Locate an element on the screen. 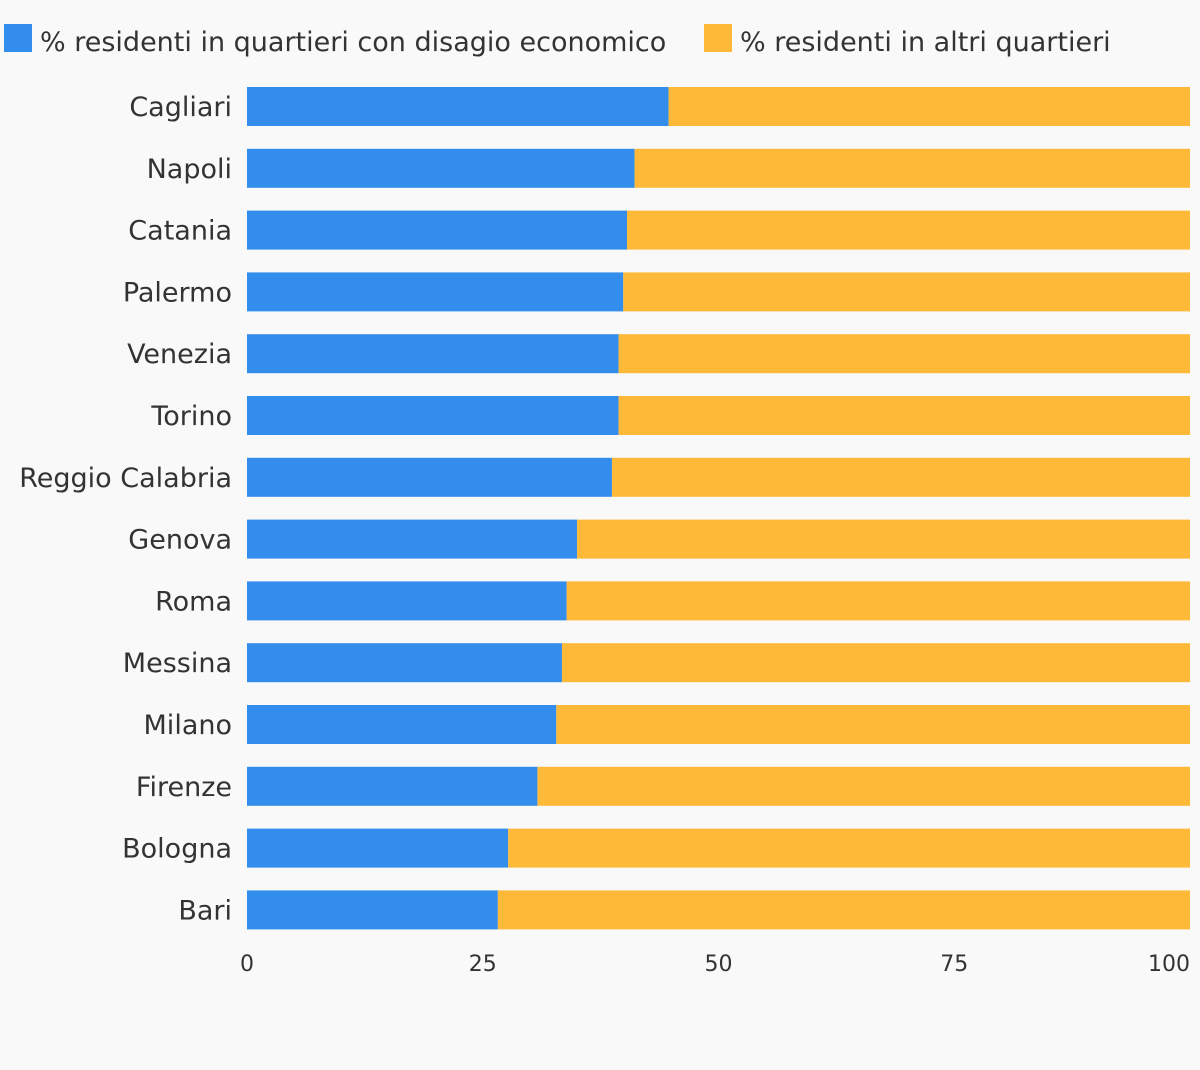 The image size is (1200, 1070). category-label: Catania is located at coordinates (180, 231).